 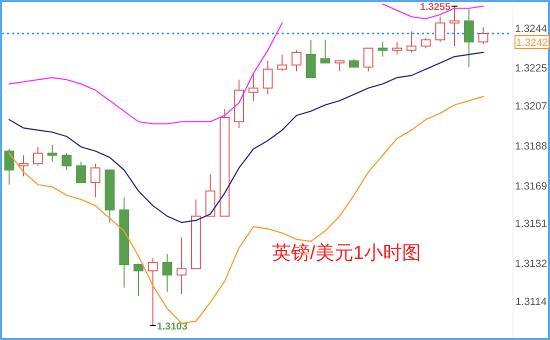 I want to click on y-tick-label: 1.3169, so click(x=531, y=186).